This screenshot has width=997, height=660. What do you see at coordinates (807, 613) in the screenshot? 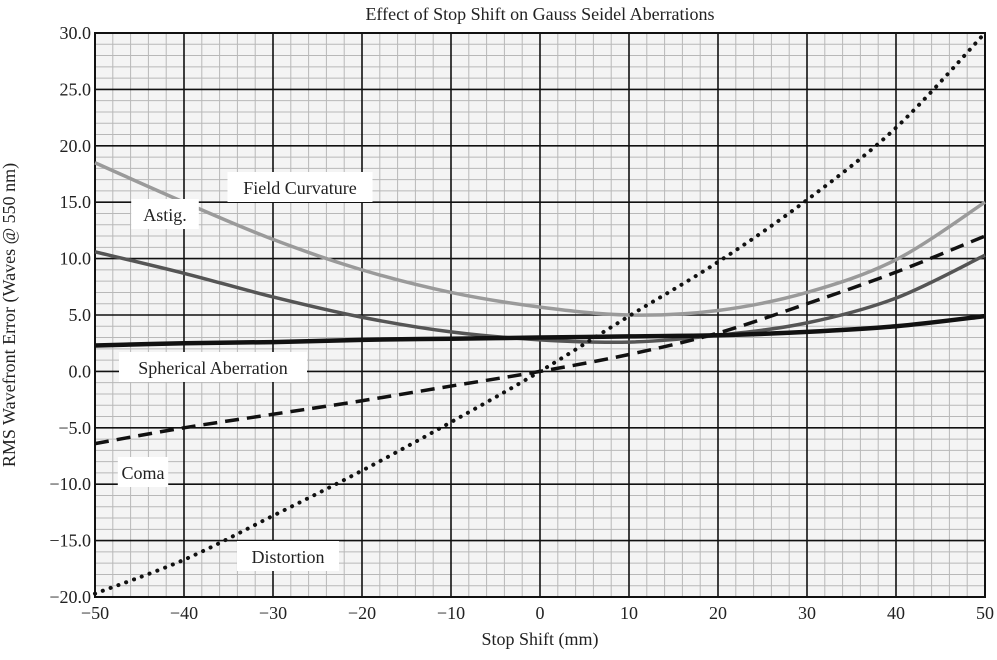
I see `x-tick-label: 30` at bounding box center [807, 613].